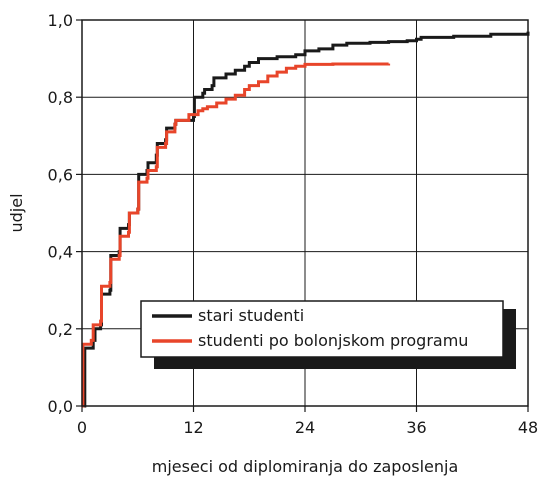 This screenshot has height=479, width=540. Describe the element at coordinates (60, 252) in the screenshot. I see `y-tick-label: 0,4` at that location.